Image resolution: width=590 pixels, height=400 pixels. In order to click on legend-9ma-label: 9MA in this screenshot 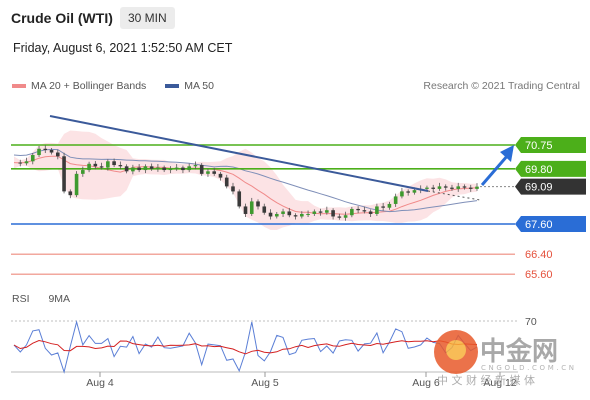, I will do `click(59, 299)`.